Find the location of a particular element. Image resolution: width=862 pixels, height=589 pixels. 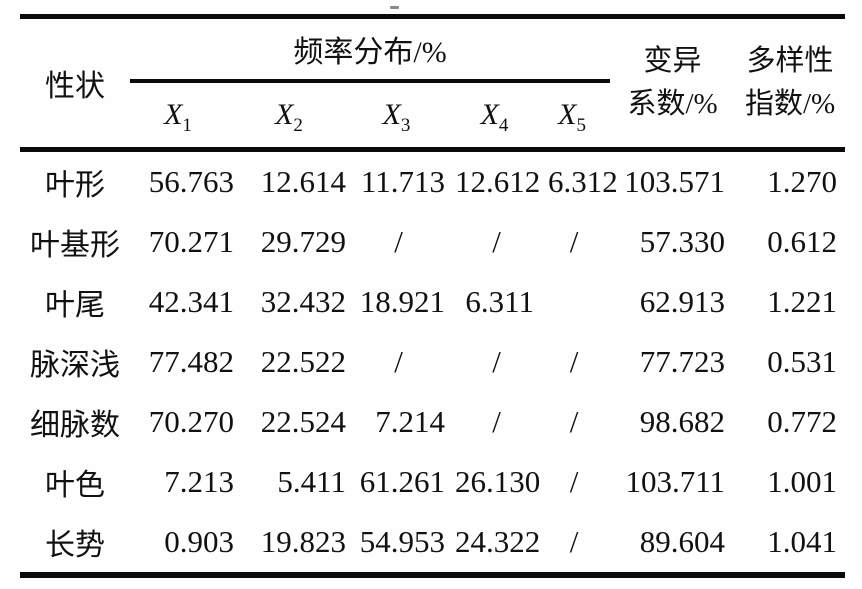

x5-cell is located at coordinates (579, 302).